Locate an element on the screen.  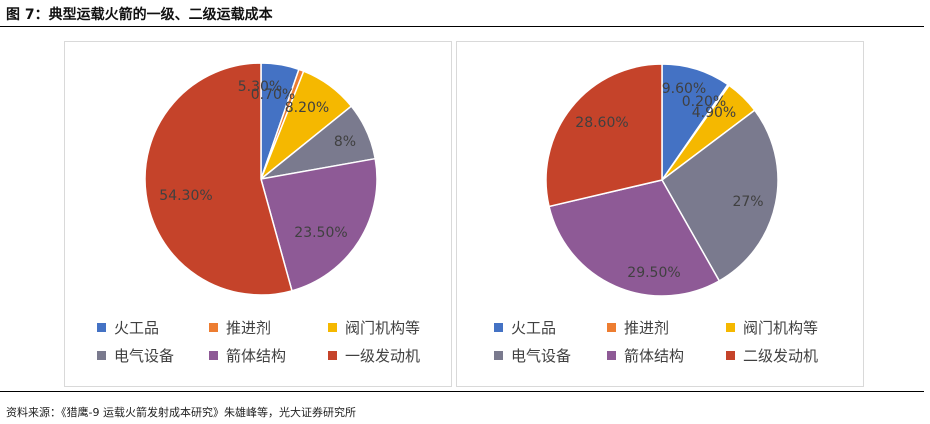
legend-item-stage1-0: 火工品 is located at coordinates (128, 327).